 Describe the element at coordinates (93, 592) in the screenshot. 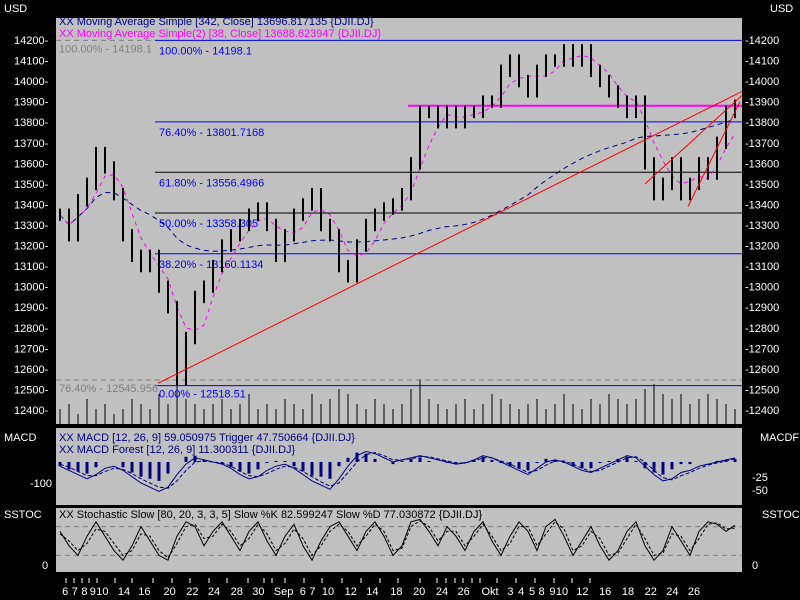

I see `x-tick-label: 9` at that location.